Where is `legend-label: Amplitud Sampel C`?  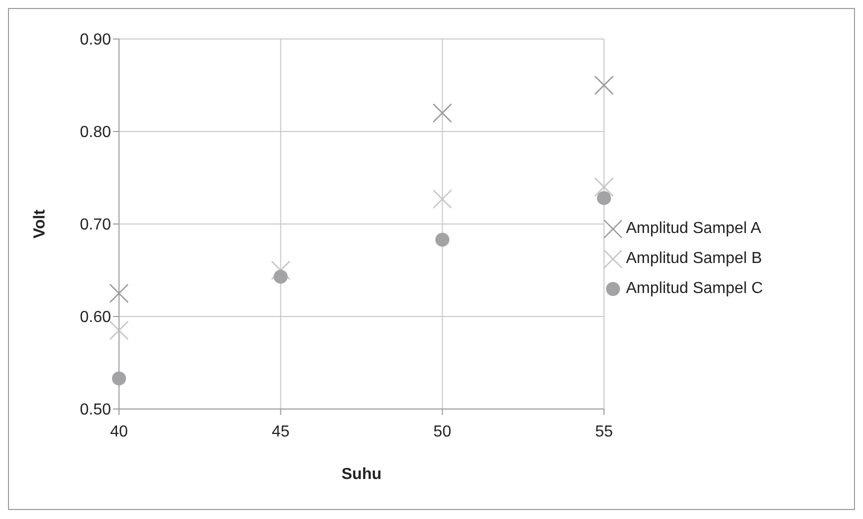
legend-label: Amplitud Sampel C is located at coordinates (694, 289).